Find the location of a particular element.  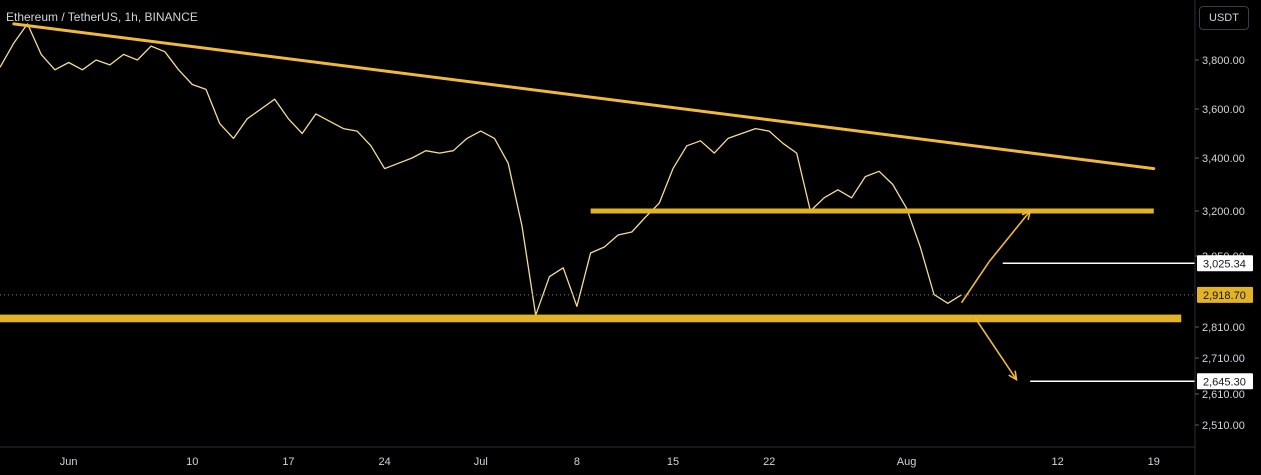

downside-target-label-box is located at coordinates (1225, 381).